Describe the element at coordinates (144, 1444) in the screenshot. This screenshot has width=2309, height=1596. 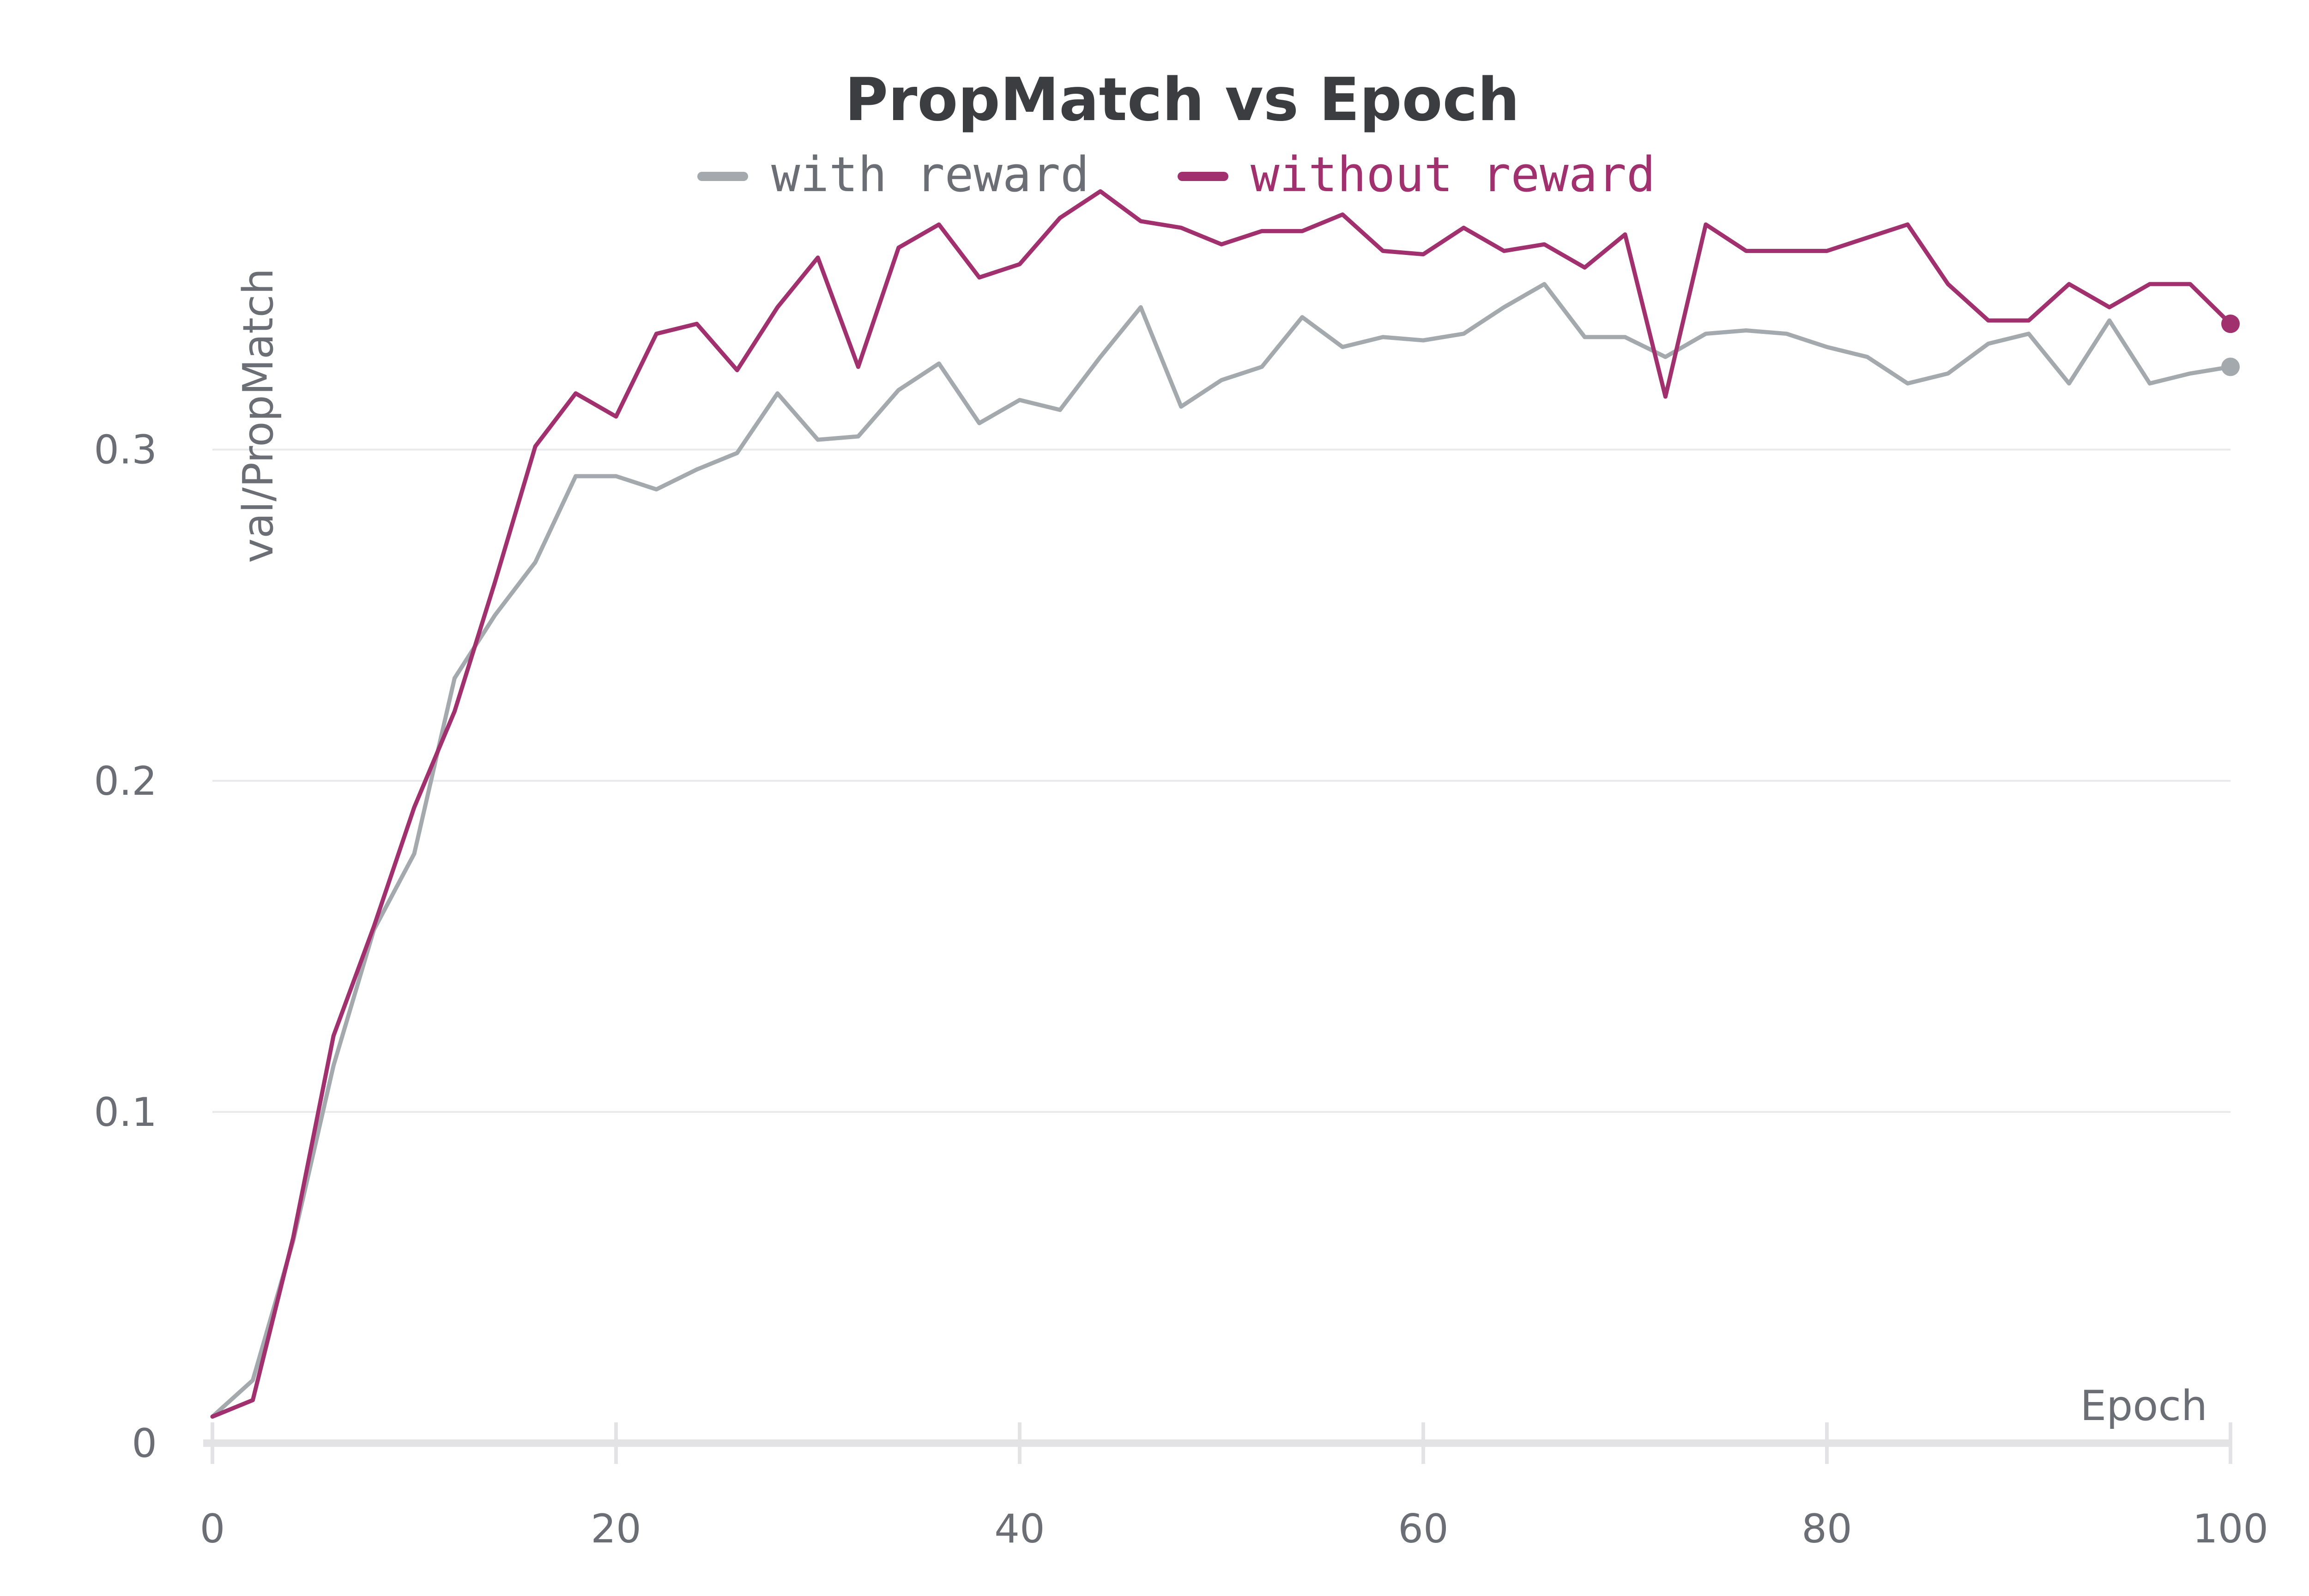
I see `y-tick-label: 0` at that location.